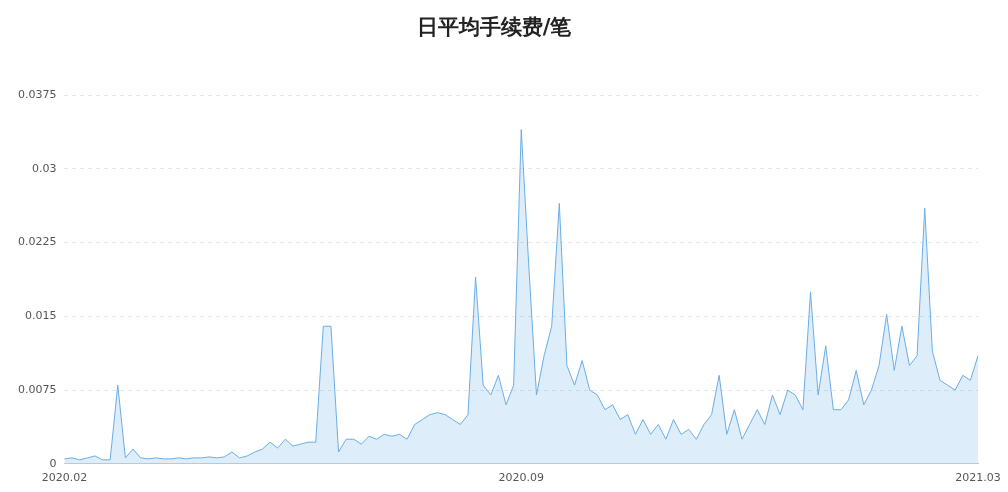  I want to click on chart-title: 日平均手续费/笔, so click(494, 27).